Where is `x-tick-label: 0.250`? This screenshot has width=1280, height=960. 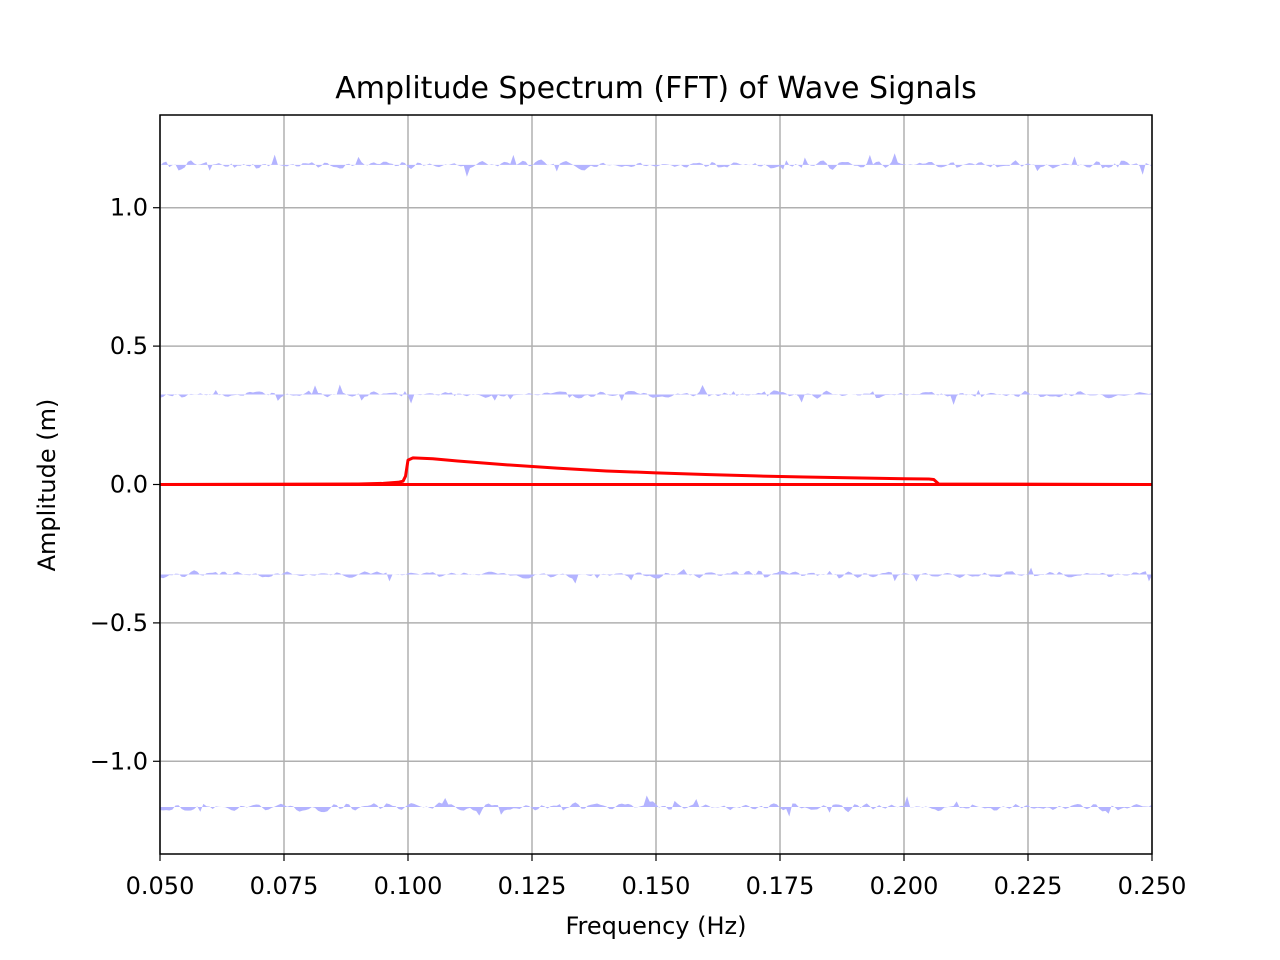 x-tick-label: 0.250 is located at coordinates (1152, 886).